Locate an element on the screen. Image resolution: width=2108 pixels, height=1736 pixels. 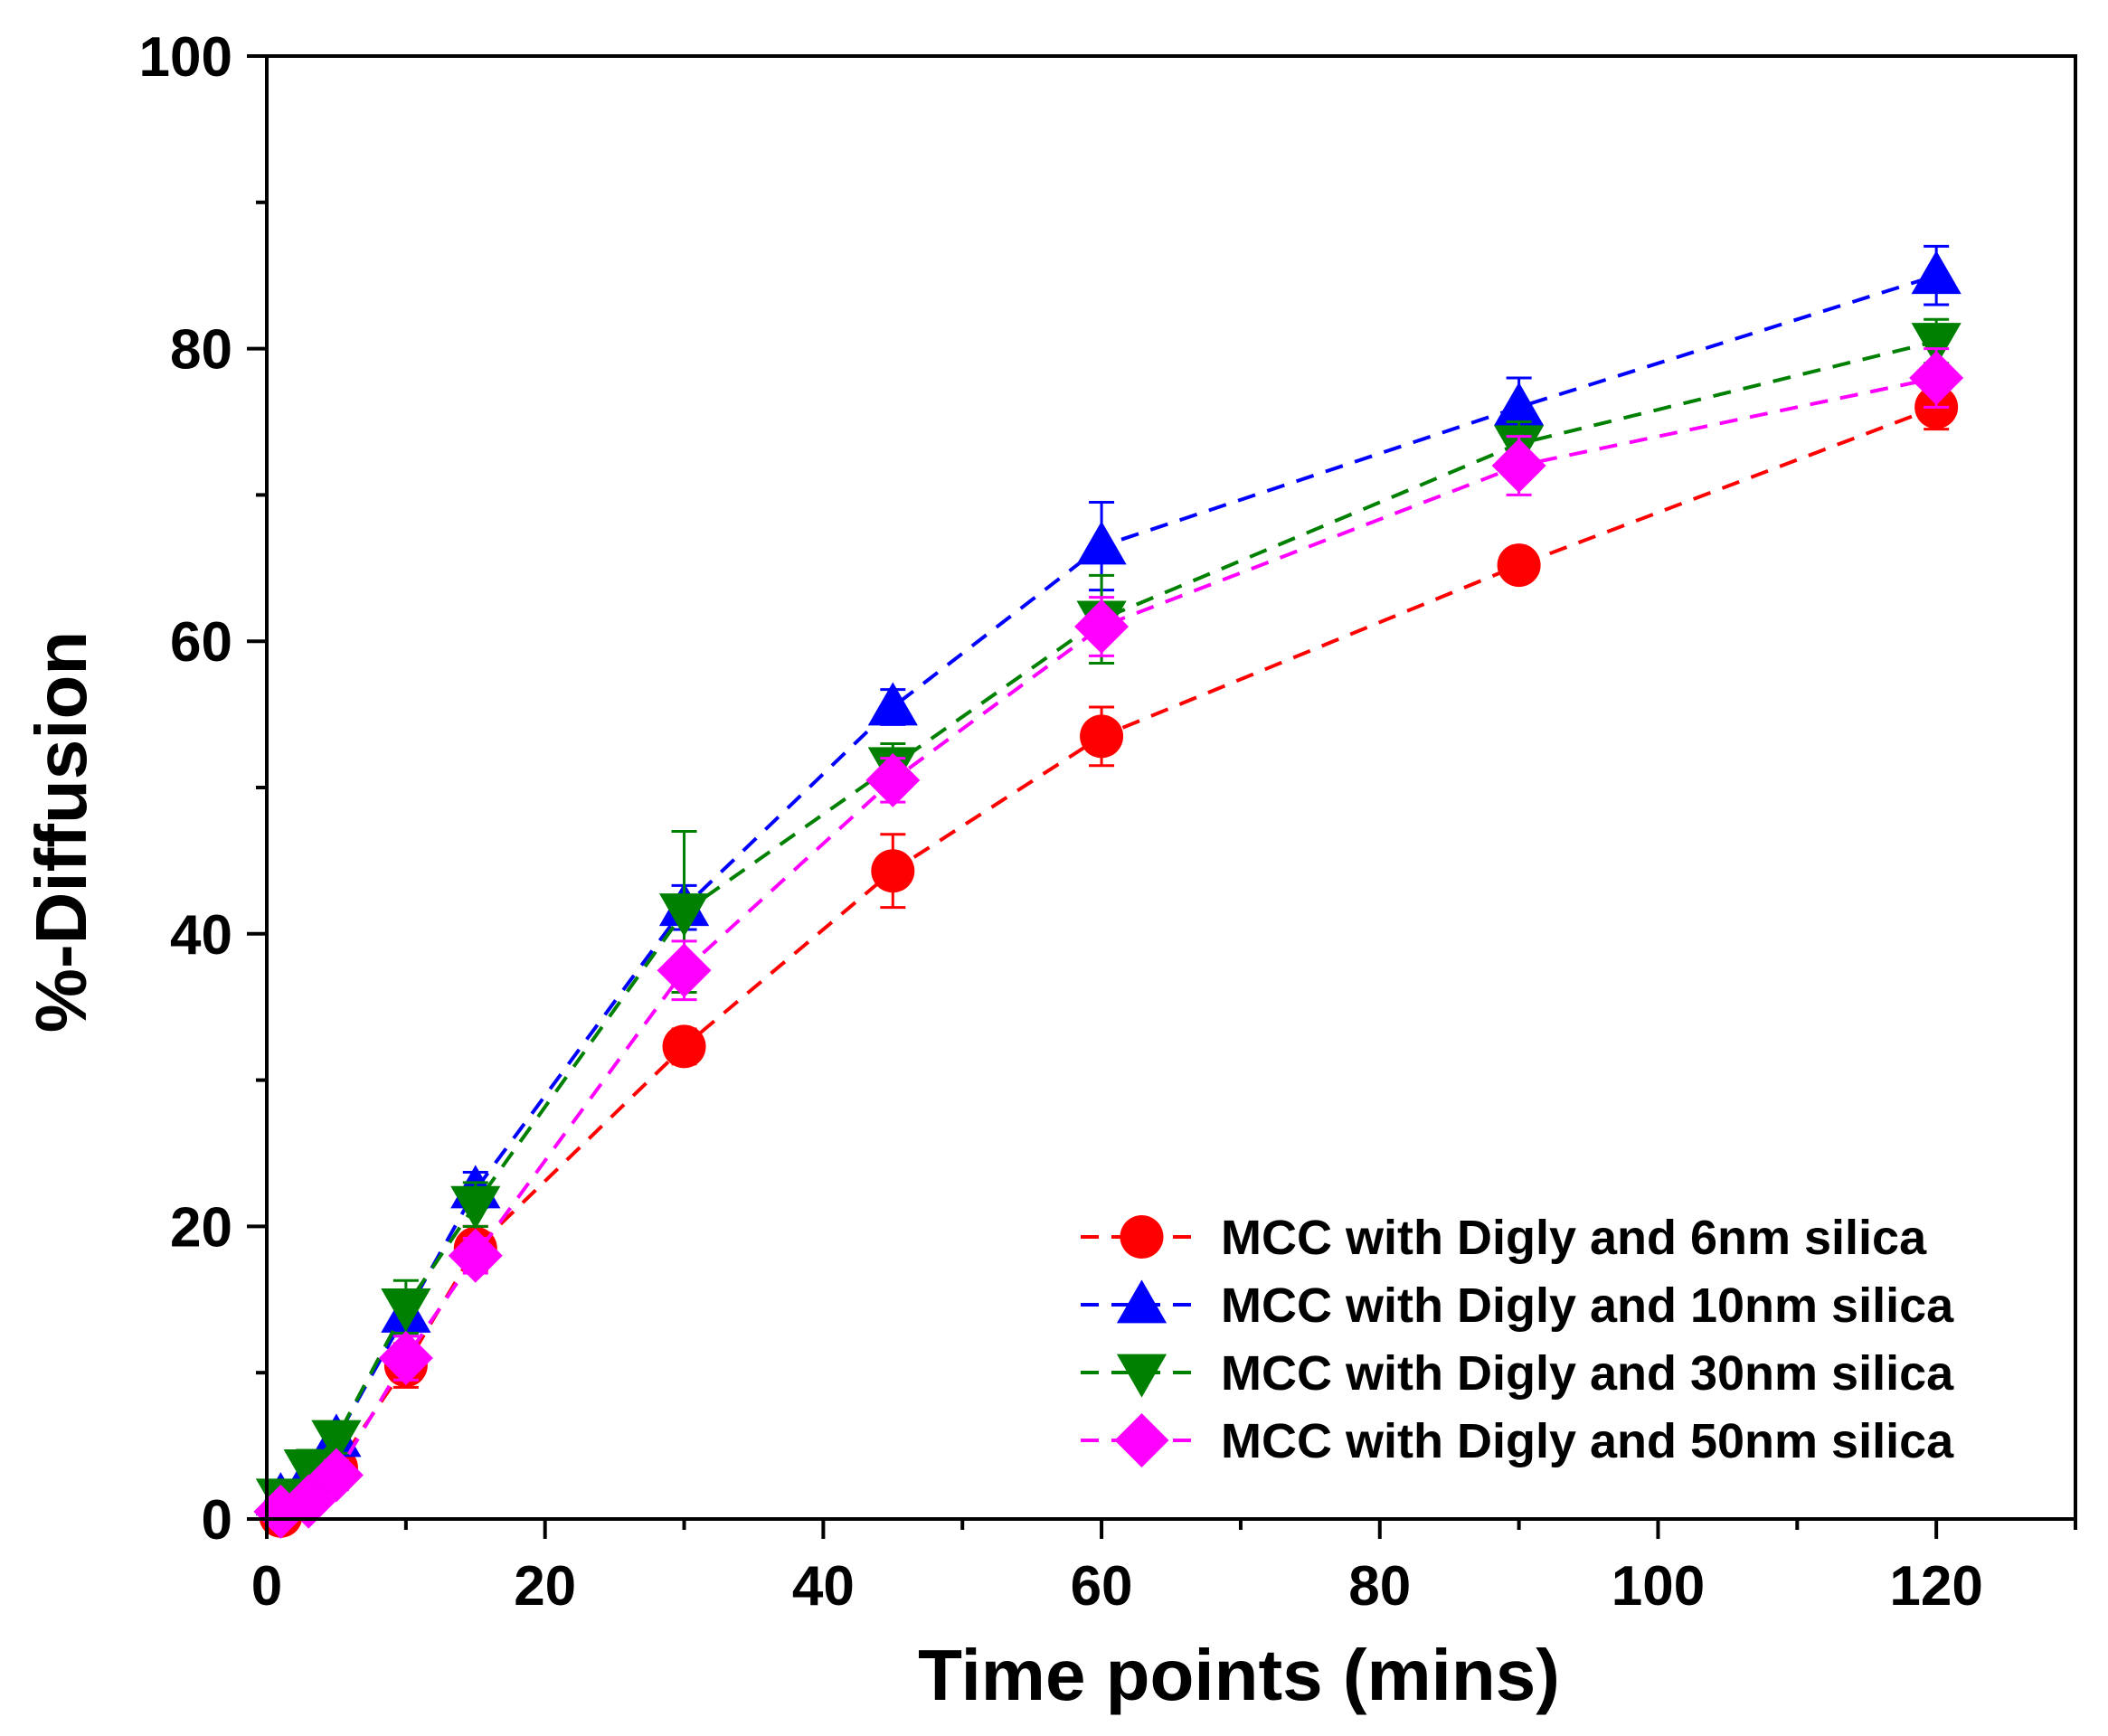
x-tick-label: 80 is located at coordinates (1379, 1587).